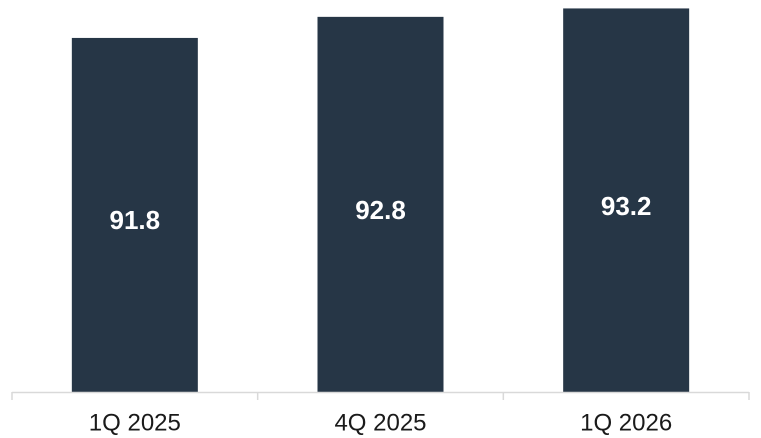 This screenshot has height=438, width=761. Describe the element at coordinates (380, 395) in the screenshot. I see `x-axis` at that location.